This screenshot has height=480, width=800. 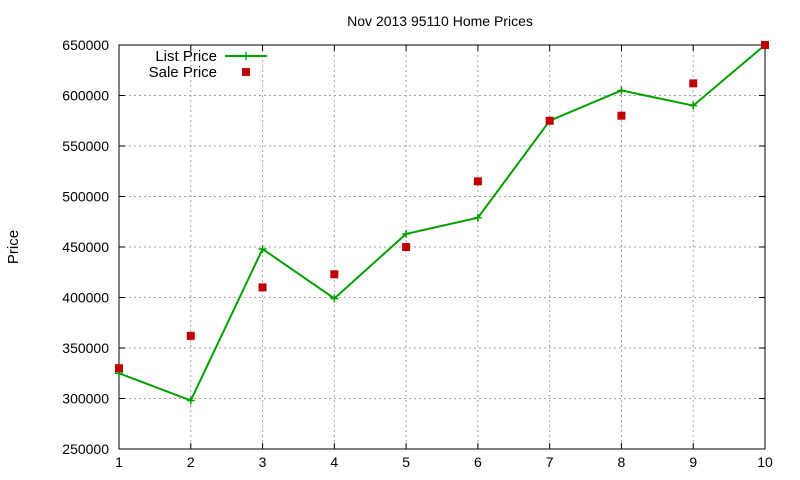 What do you see at coordinates (622, 462) in the screenshot?
I see `x-tick-label: 8` at bounding box center [622, 462].